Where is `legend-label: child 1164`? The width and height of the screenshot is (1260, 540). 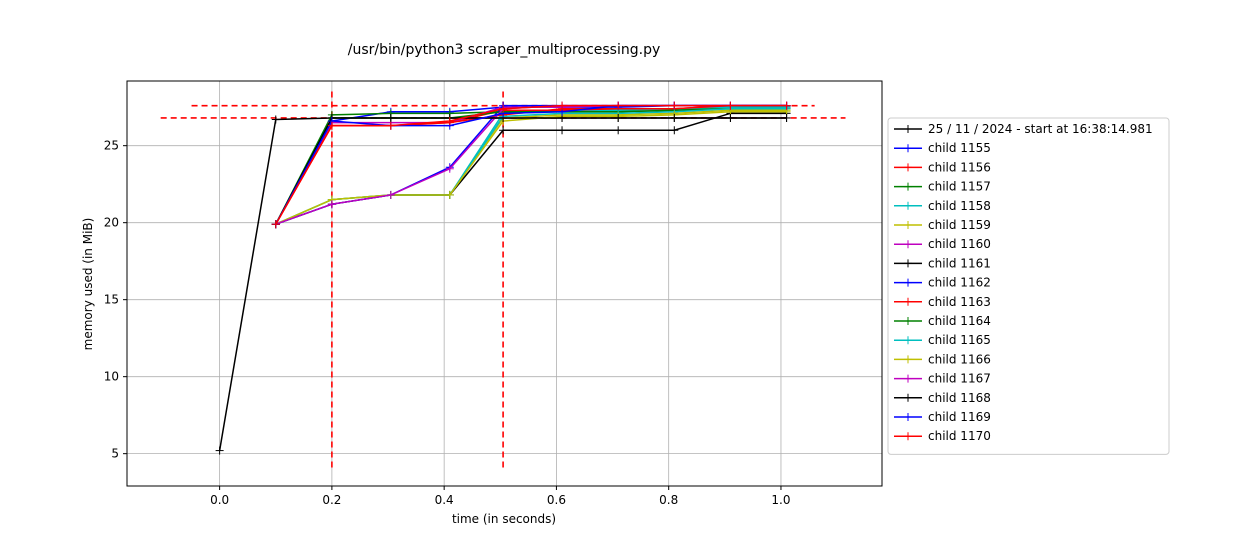 legend-label: child 1164 is located at coordinates (959, 321).